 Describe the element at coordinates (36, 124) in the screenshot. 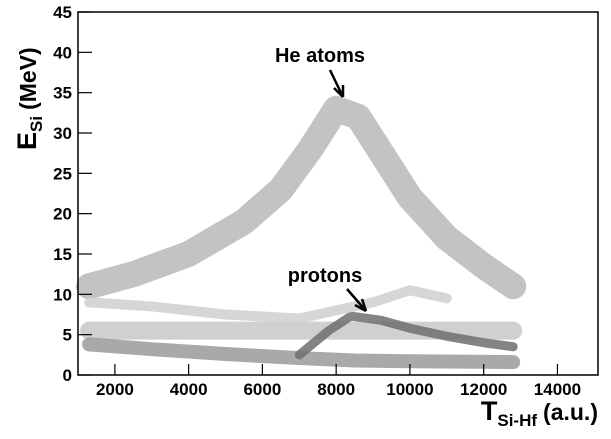

I see `y-title-sub: Si` at that location.